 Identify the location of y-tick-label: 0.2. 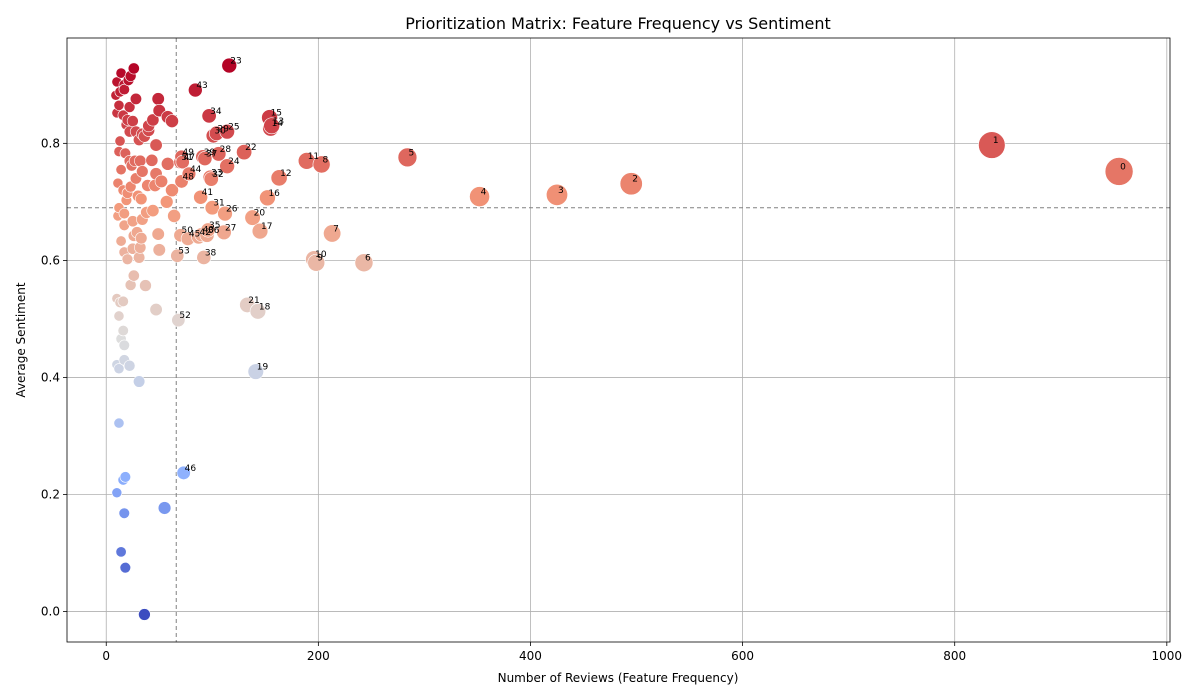
(50, 495).